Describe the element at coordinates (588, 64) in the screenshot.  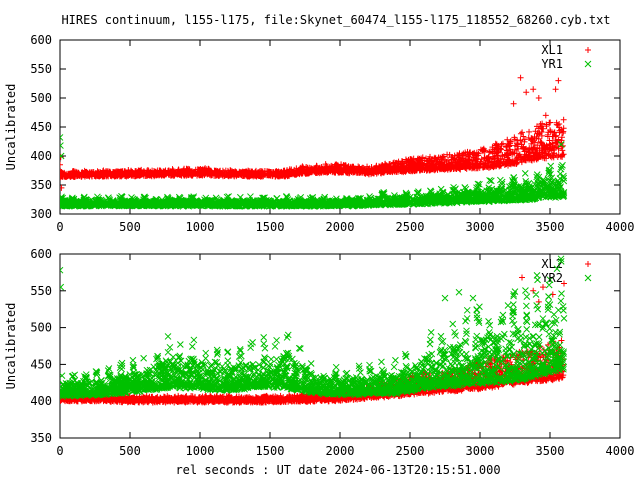
I see `legend-marker-yr1` at that location.